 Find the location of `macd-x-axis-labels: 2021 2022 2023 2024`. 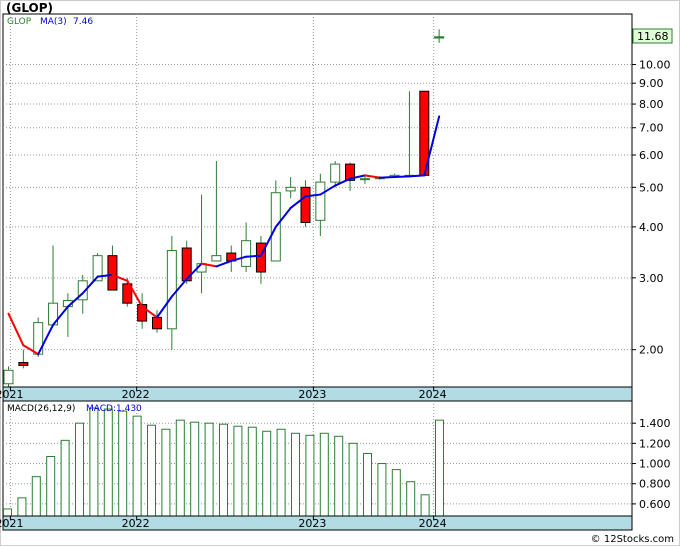

macd-x-axis-labels: 2021 2022 2023 2024 is located at coordinates (223, 523).